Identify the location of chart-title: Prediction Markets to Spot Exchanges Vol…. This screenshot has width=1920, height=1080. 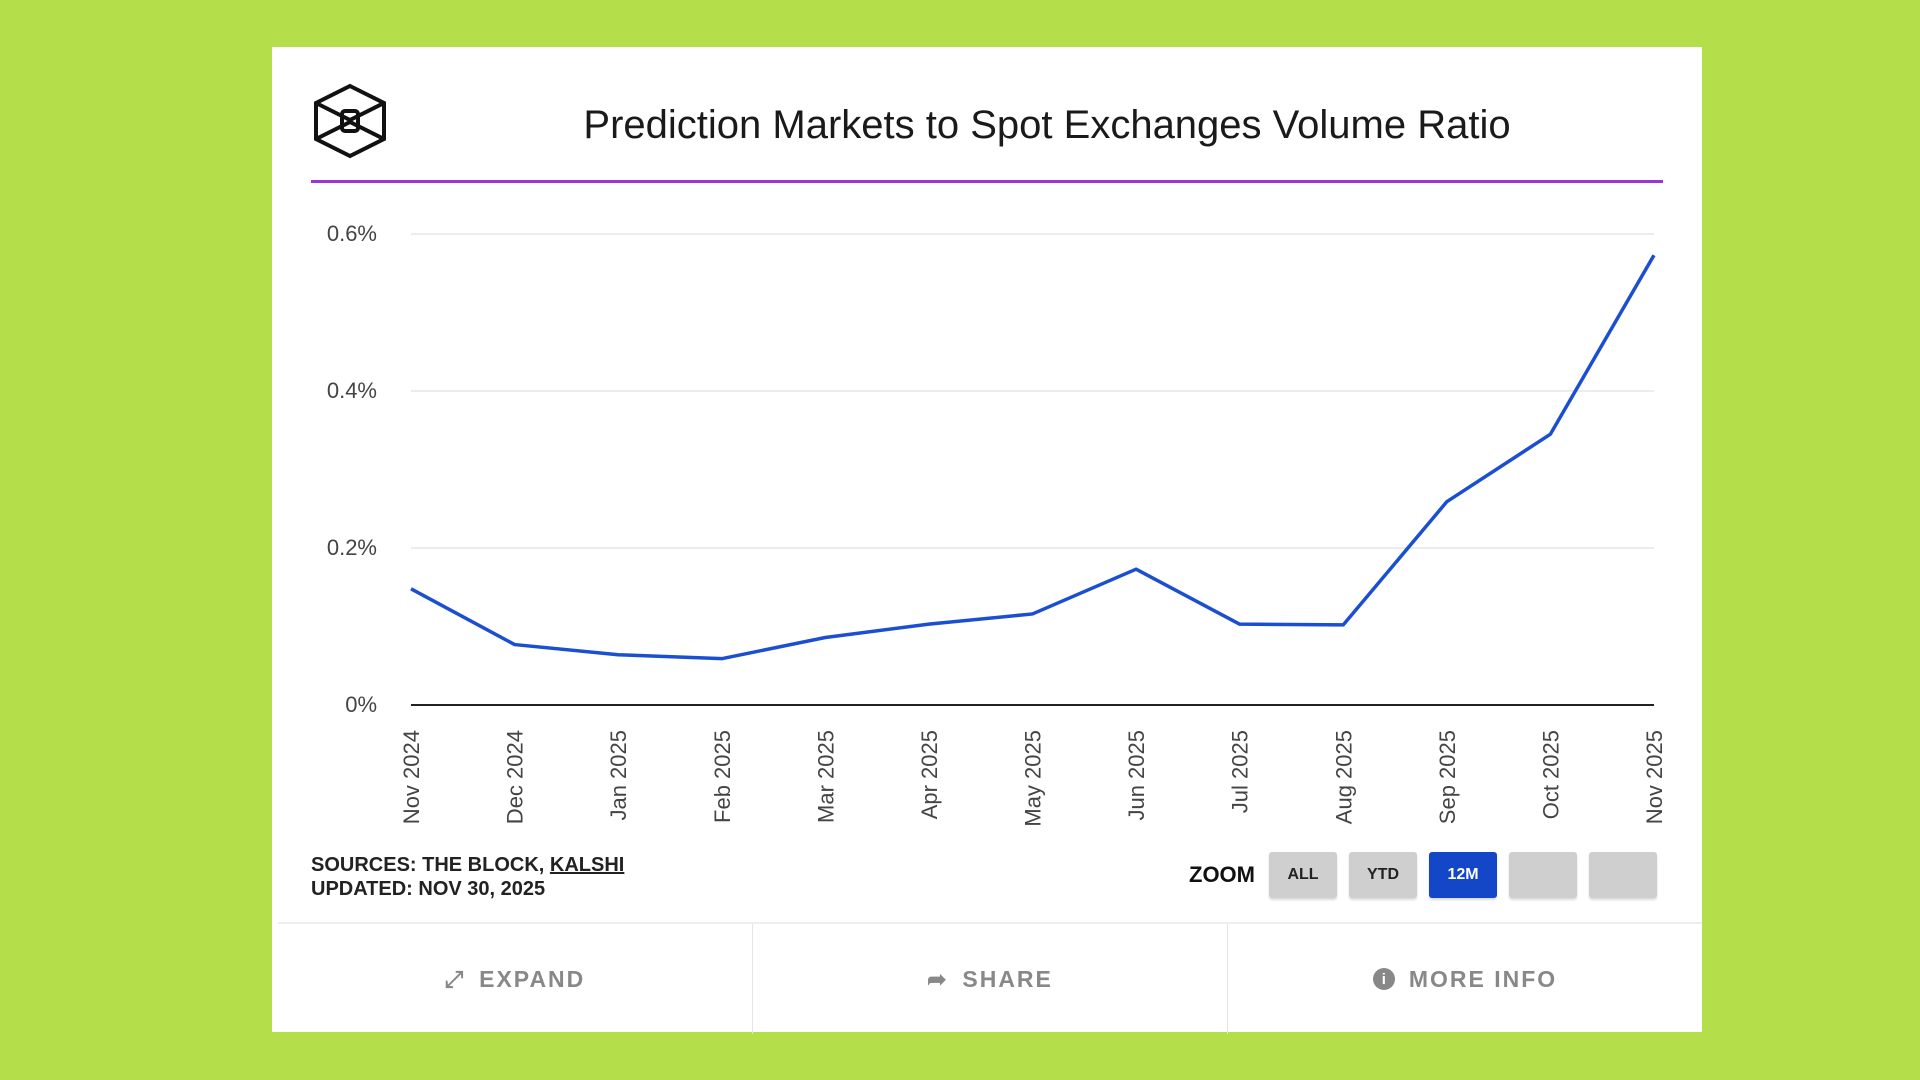
(1047, 125).